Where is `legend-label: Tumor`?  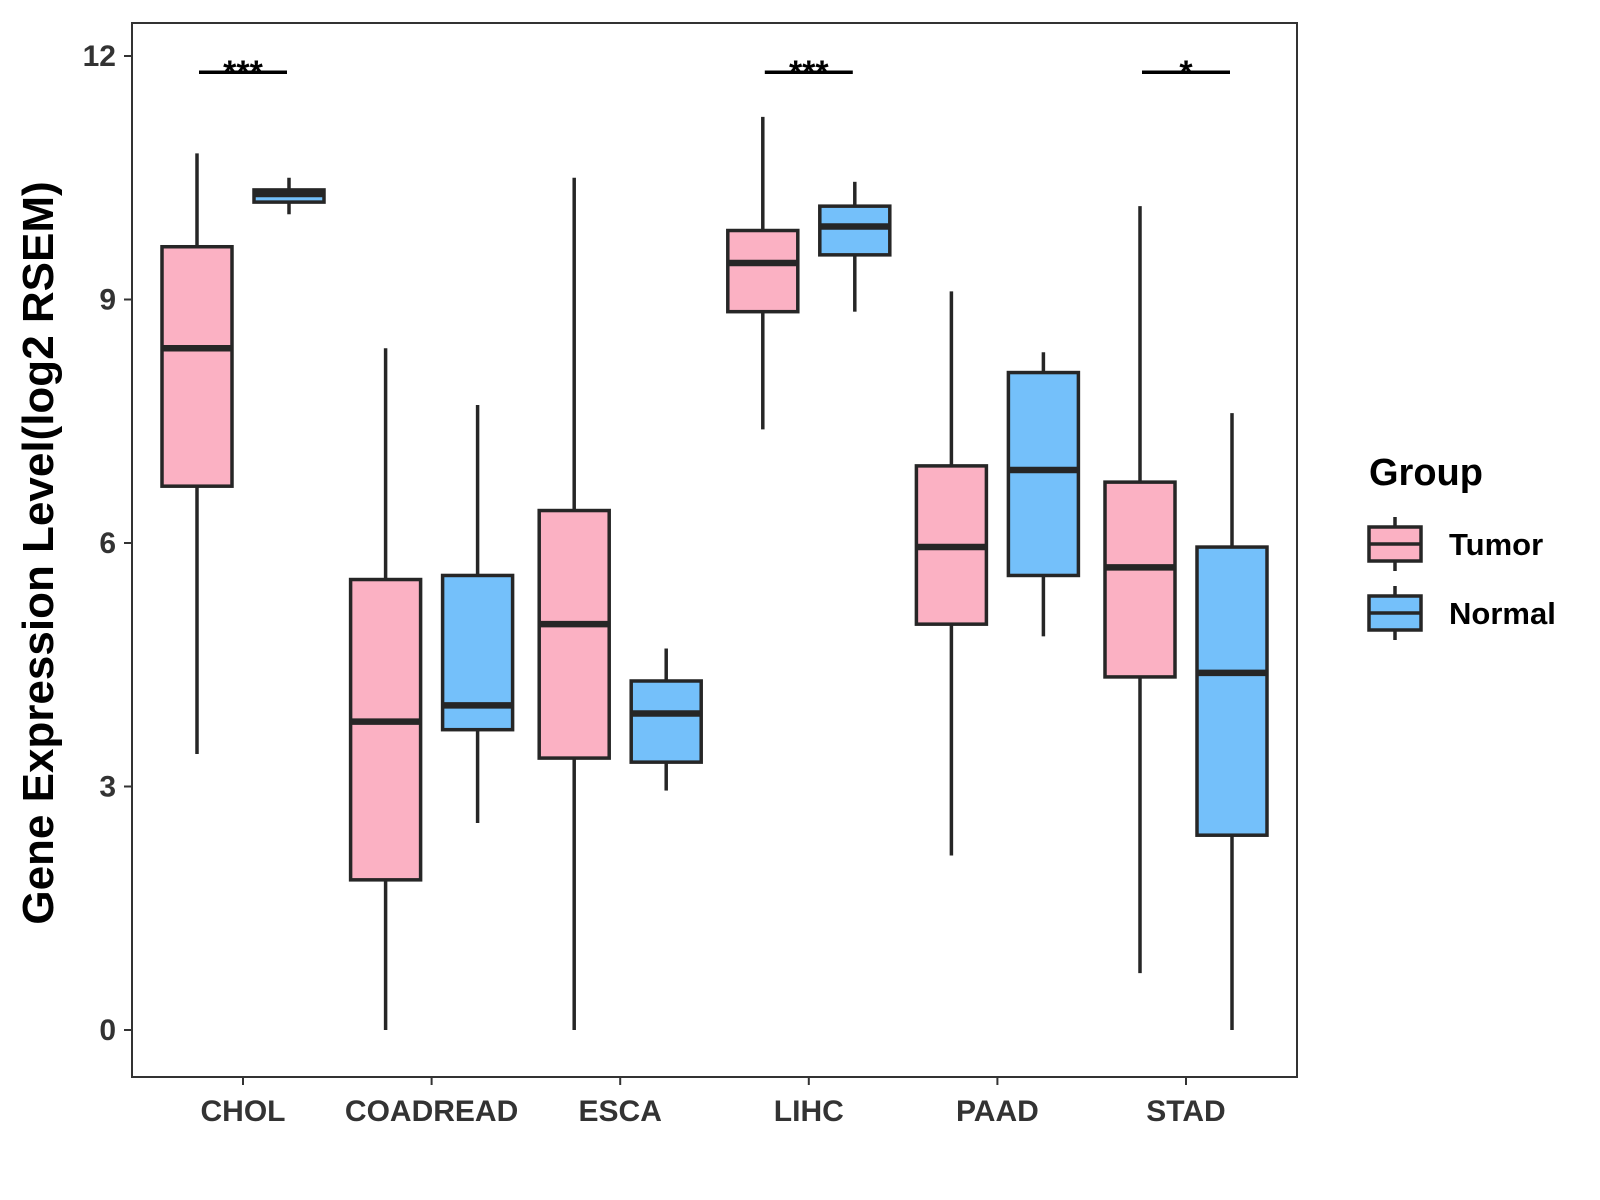
legend-label: Tumor is located at coordinates (1496, 544).